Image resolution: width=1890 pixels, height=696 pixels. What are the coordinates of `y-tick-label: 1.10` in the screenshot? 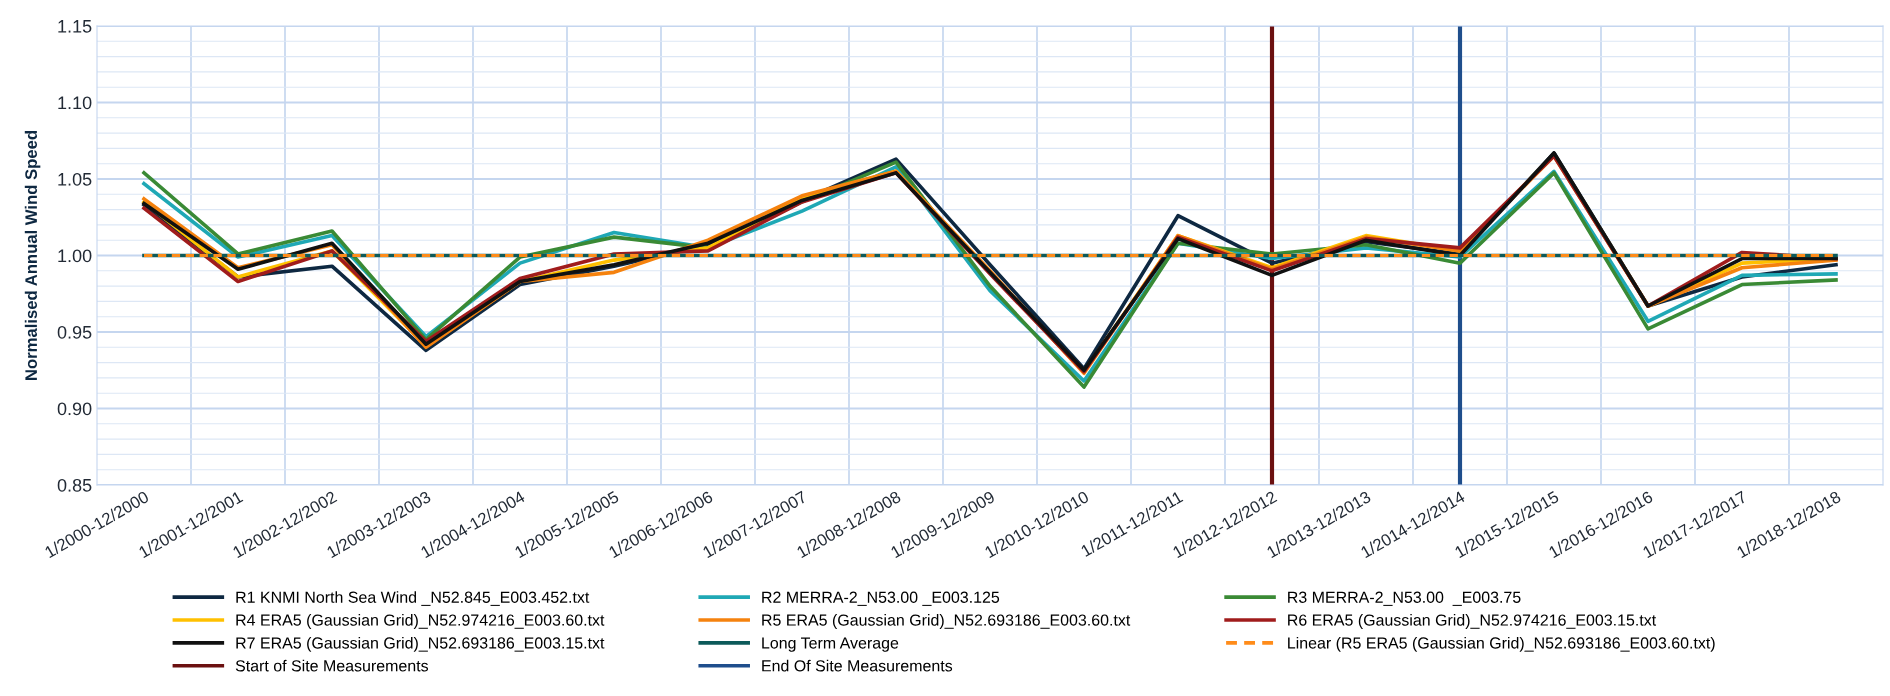 It's located at (75, 103).